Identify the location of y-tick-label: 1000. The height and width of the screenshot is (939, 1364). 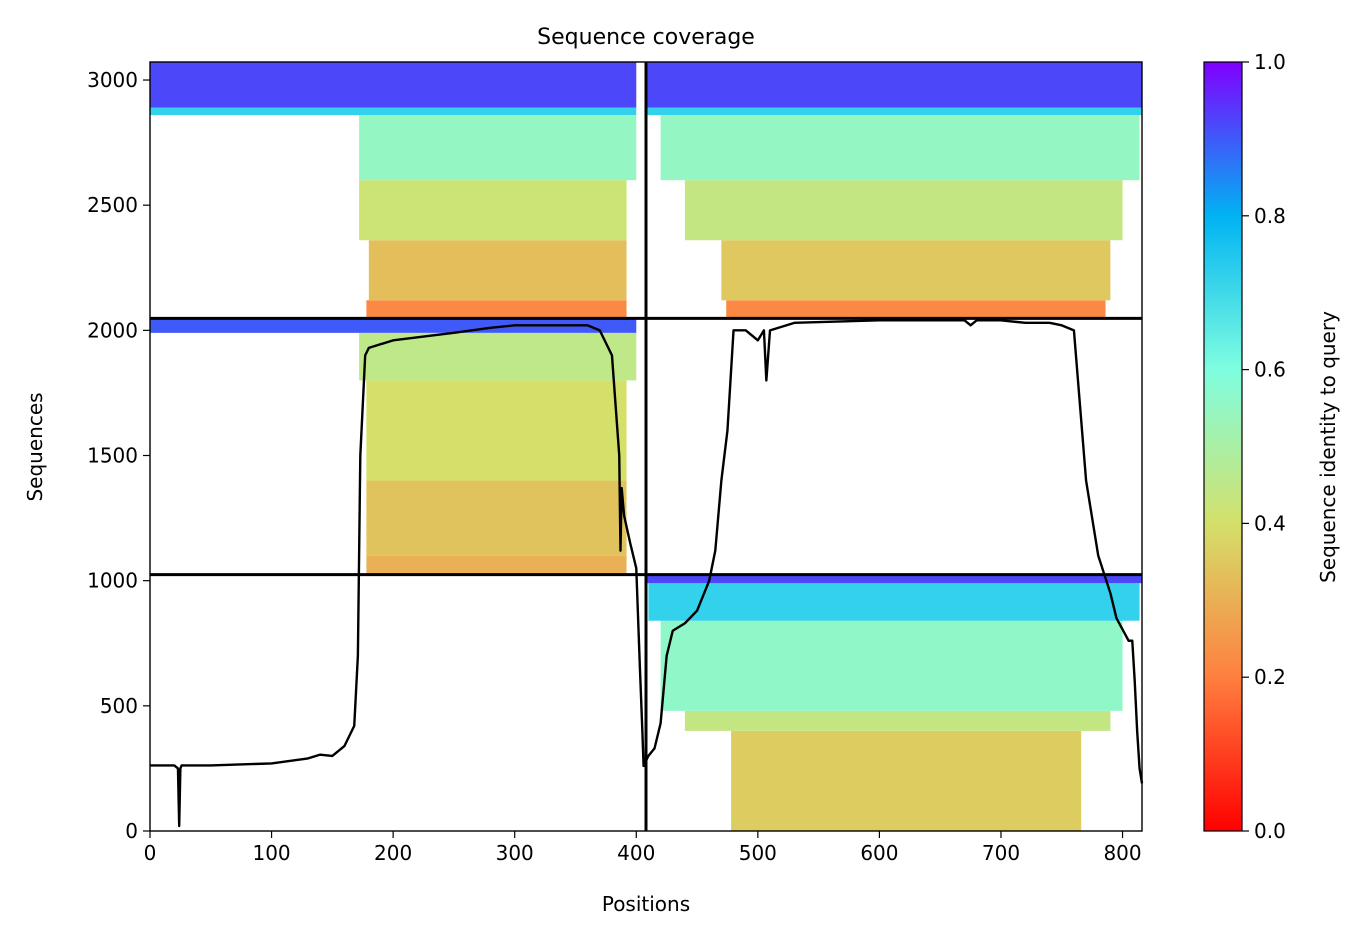
(112, 581).